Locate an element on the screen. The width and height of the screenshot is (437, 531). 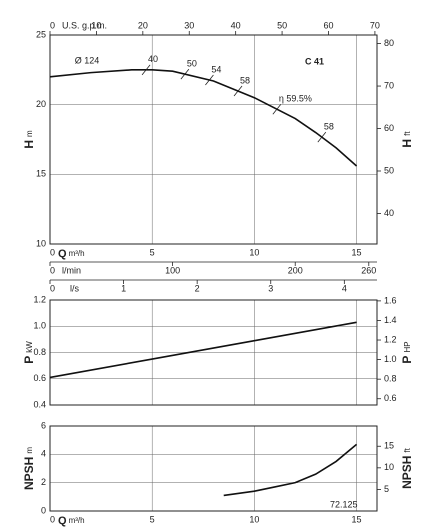
extra-axis-tick-label: 60 is located at coordinates (328, 25).